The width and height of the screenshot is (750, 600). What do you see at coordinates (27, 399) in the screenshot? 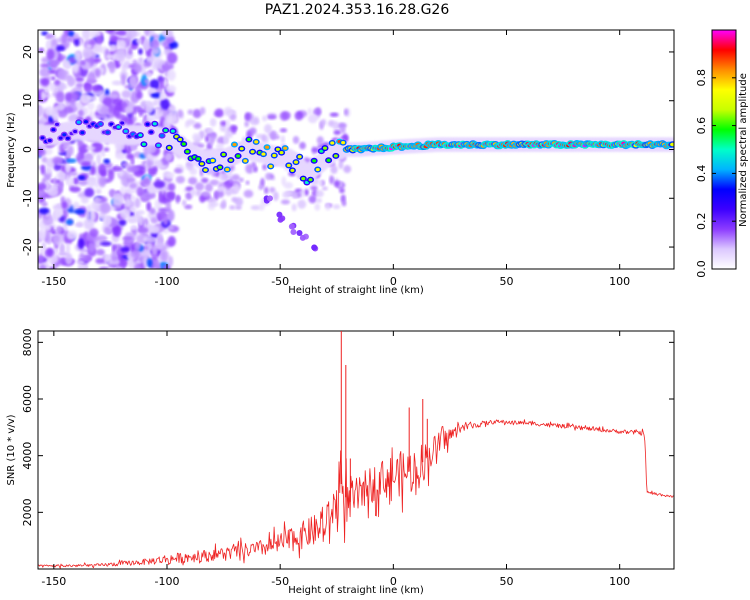
I see `snr-y-tick-label: 6000` at bounding box center [27, 399].